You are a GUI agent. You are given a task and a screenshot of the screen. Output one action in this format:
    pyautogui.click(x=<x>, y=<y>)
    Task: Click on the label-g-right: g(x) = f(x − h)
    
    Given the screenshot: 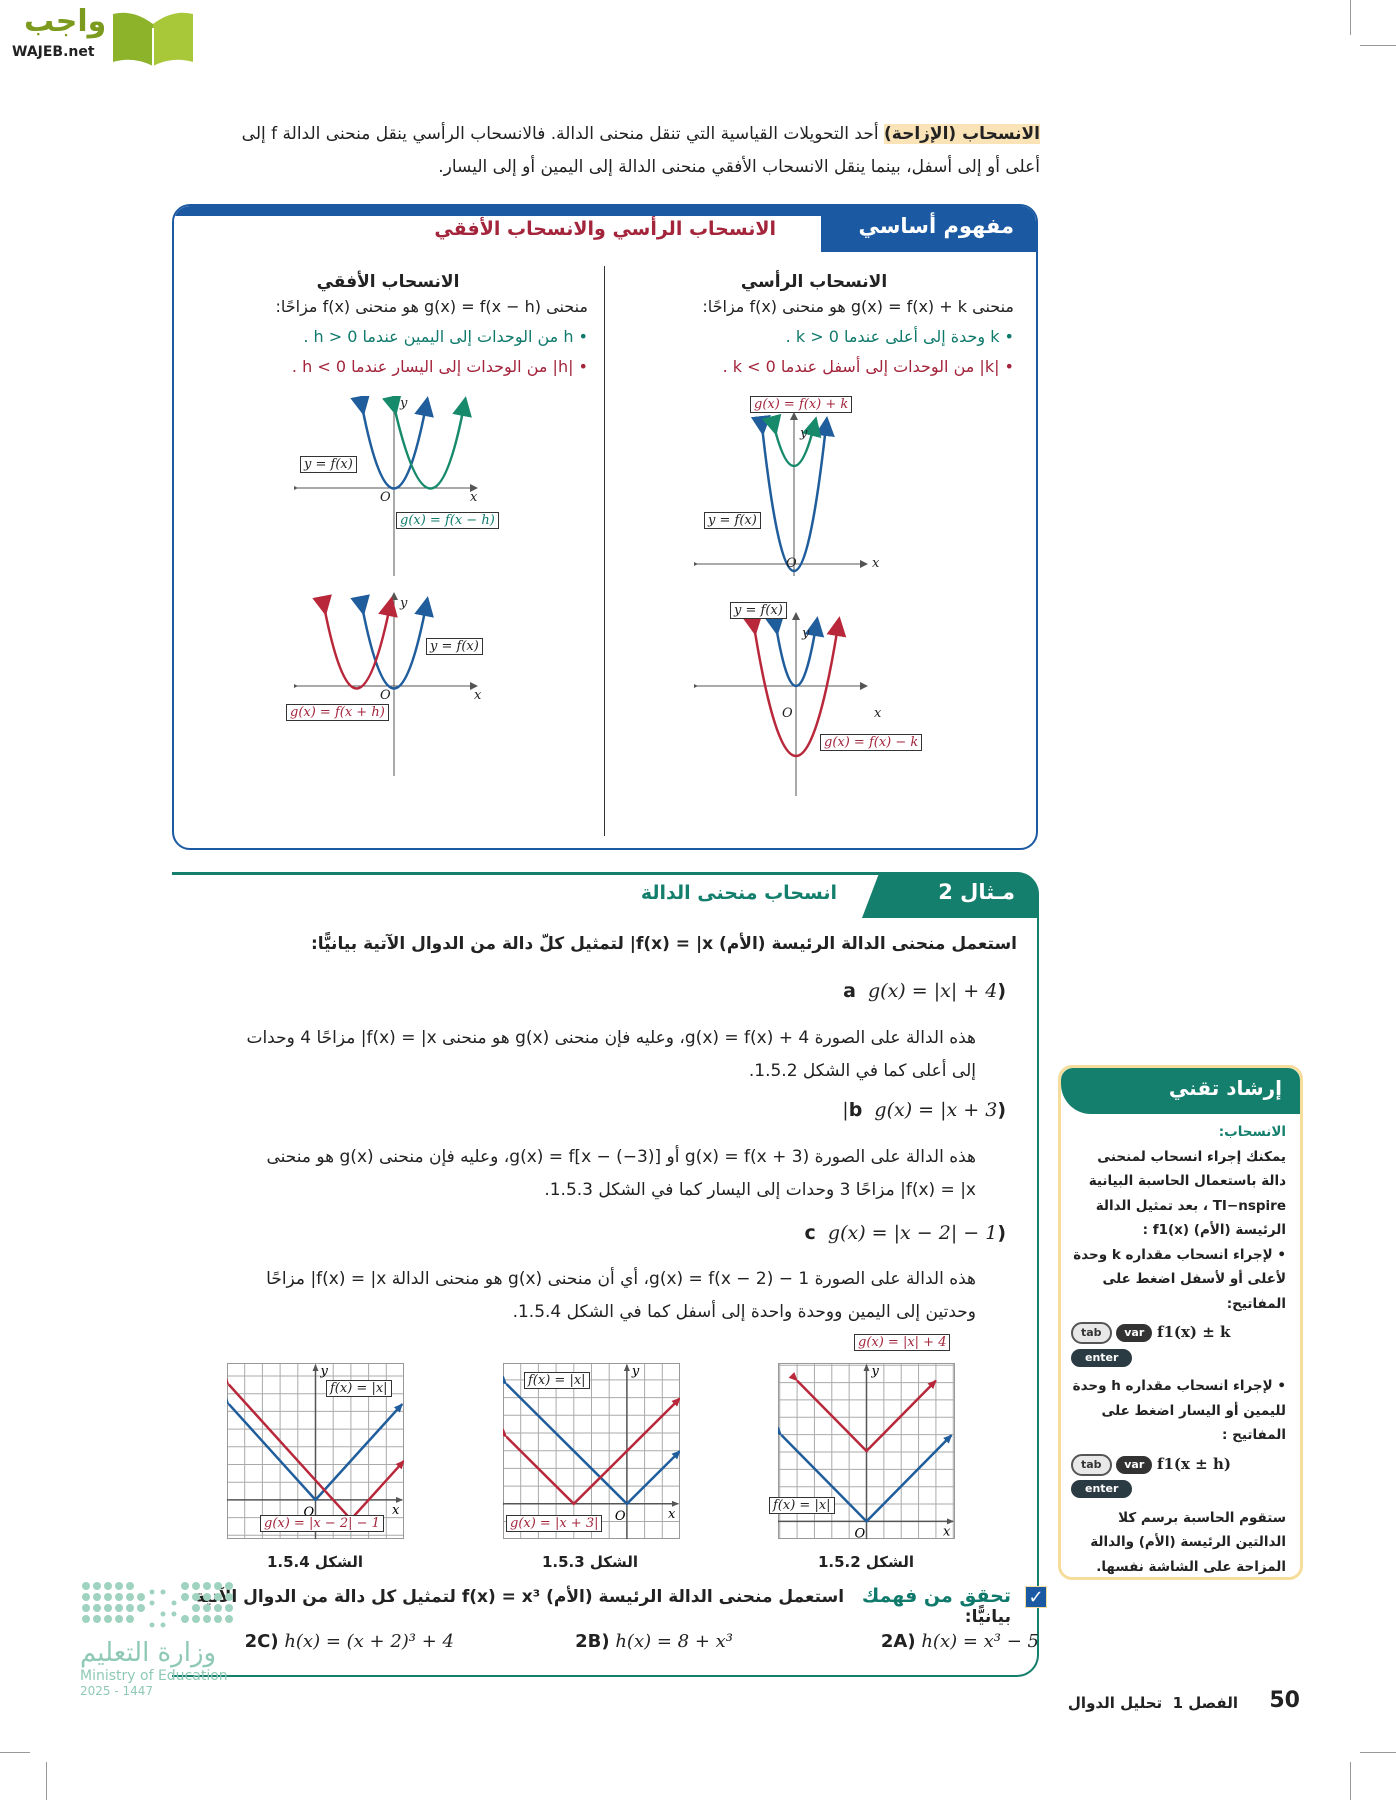 What is the action you would take?
    pyautogui.click(x=447, y=520)
    